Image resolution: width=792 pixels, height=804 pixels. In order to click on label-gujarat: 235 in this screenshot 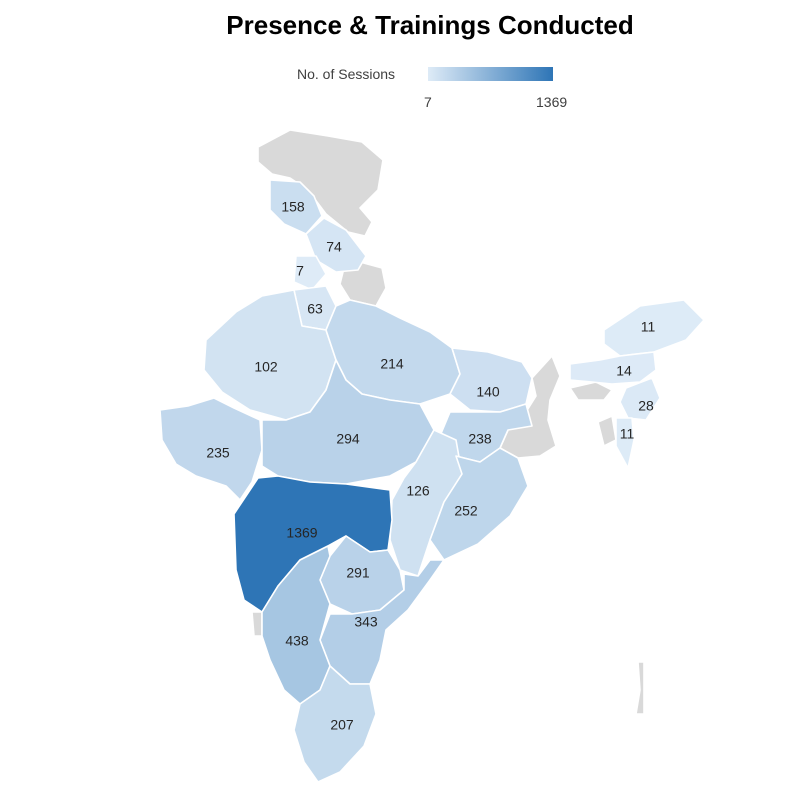, I will do `click(218, 453)`.